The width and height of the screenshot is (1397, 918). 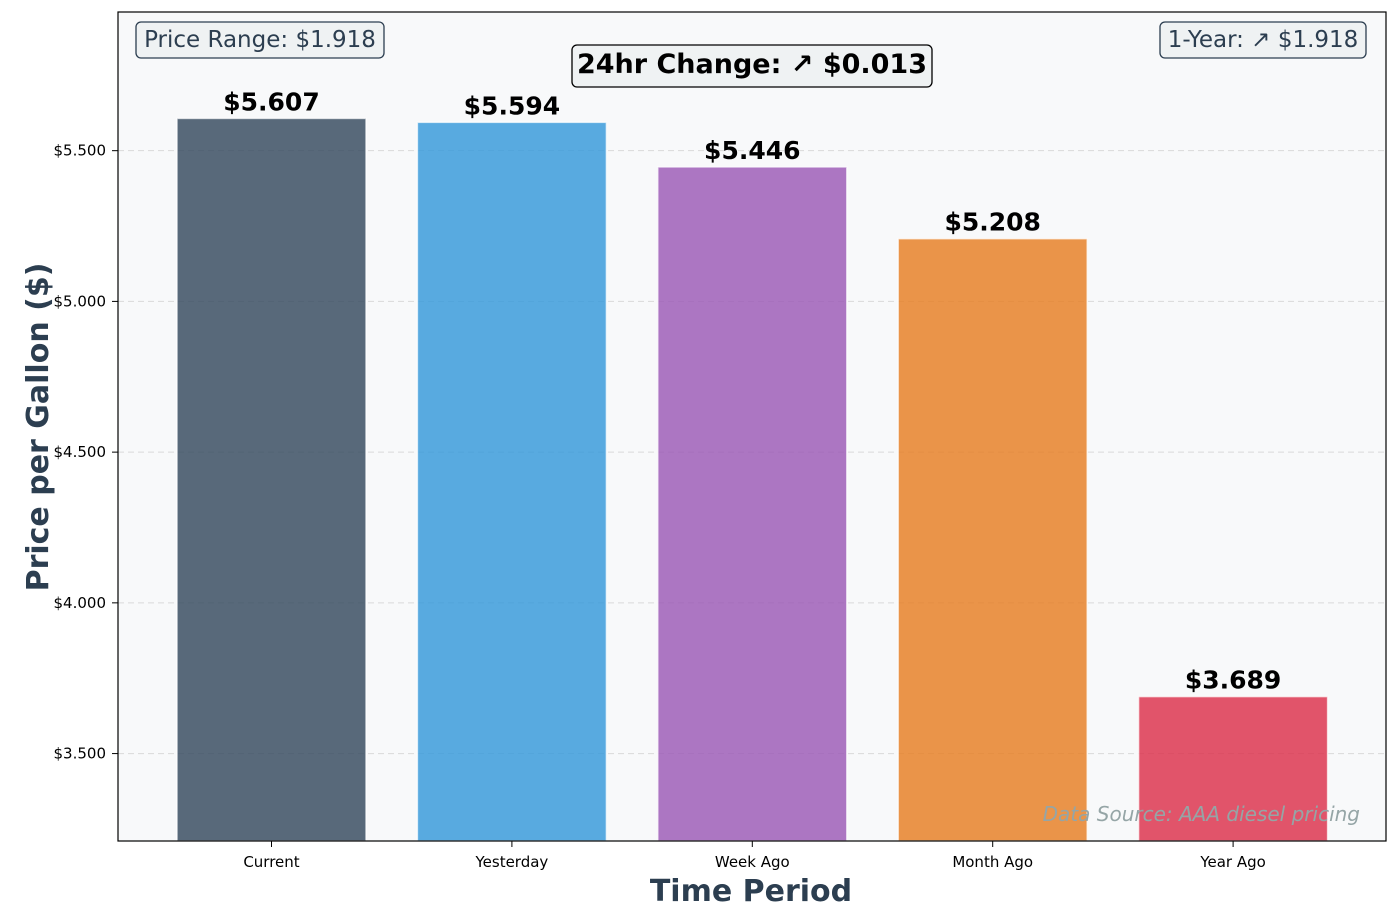 What do you see at coordinates (80, 452) in the screenshot?
I see `y-tick-label: $4.500` at bounding box center [80, 452].